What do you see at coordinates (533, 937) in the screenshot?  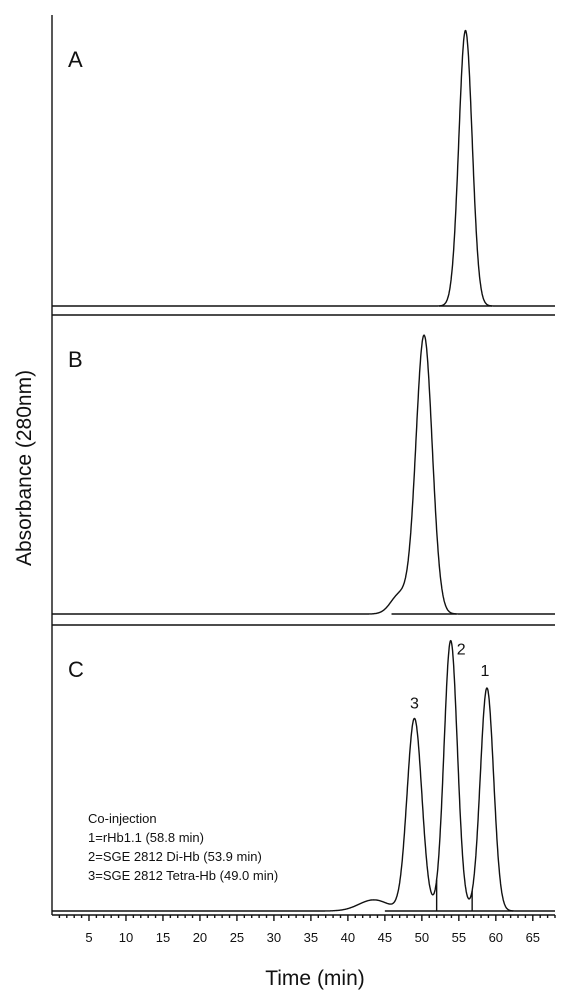 I see `x-tick-label: 65` at bounding box center [533, 937].